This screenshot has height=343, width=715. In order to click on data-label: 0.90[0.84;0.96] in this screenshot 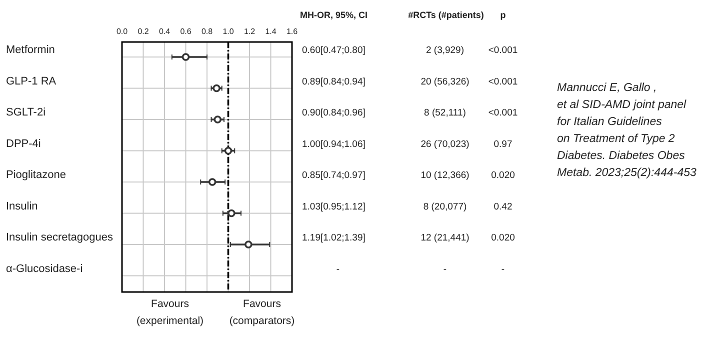, I will do `click(334, 113)`.